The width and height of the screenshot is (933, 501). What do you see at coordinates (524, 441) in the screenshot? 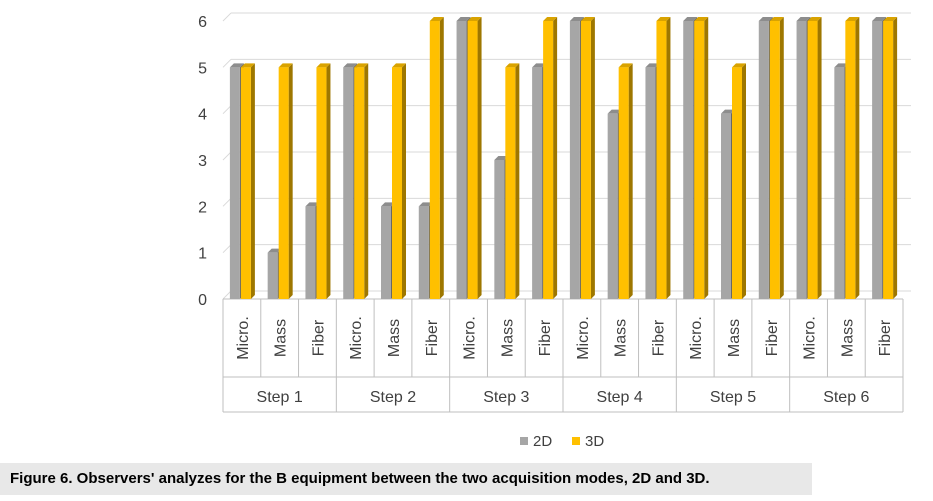
I see `legend-swatch-2d` at bounding box center [524, 441].